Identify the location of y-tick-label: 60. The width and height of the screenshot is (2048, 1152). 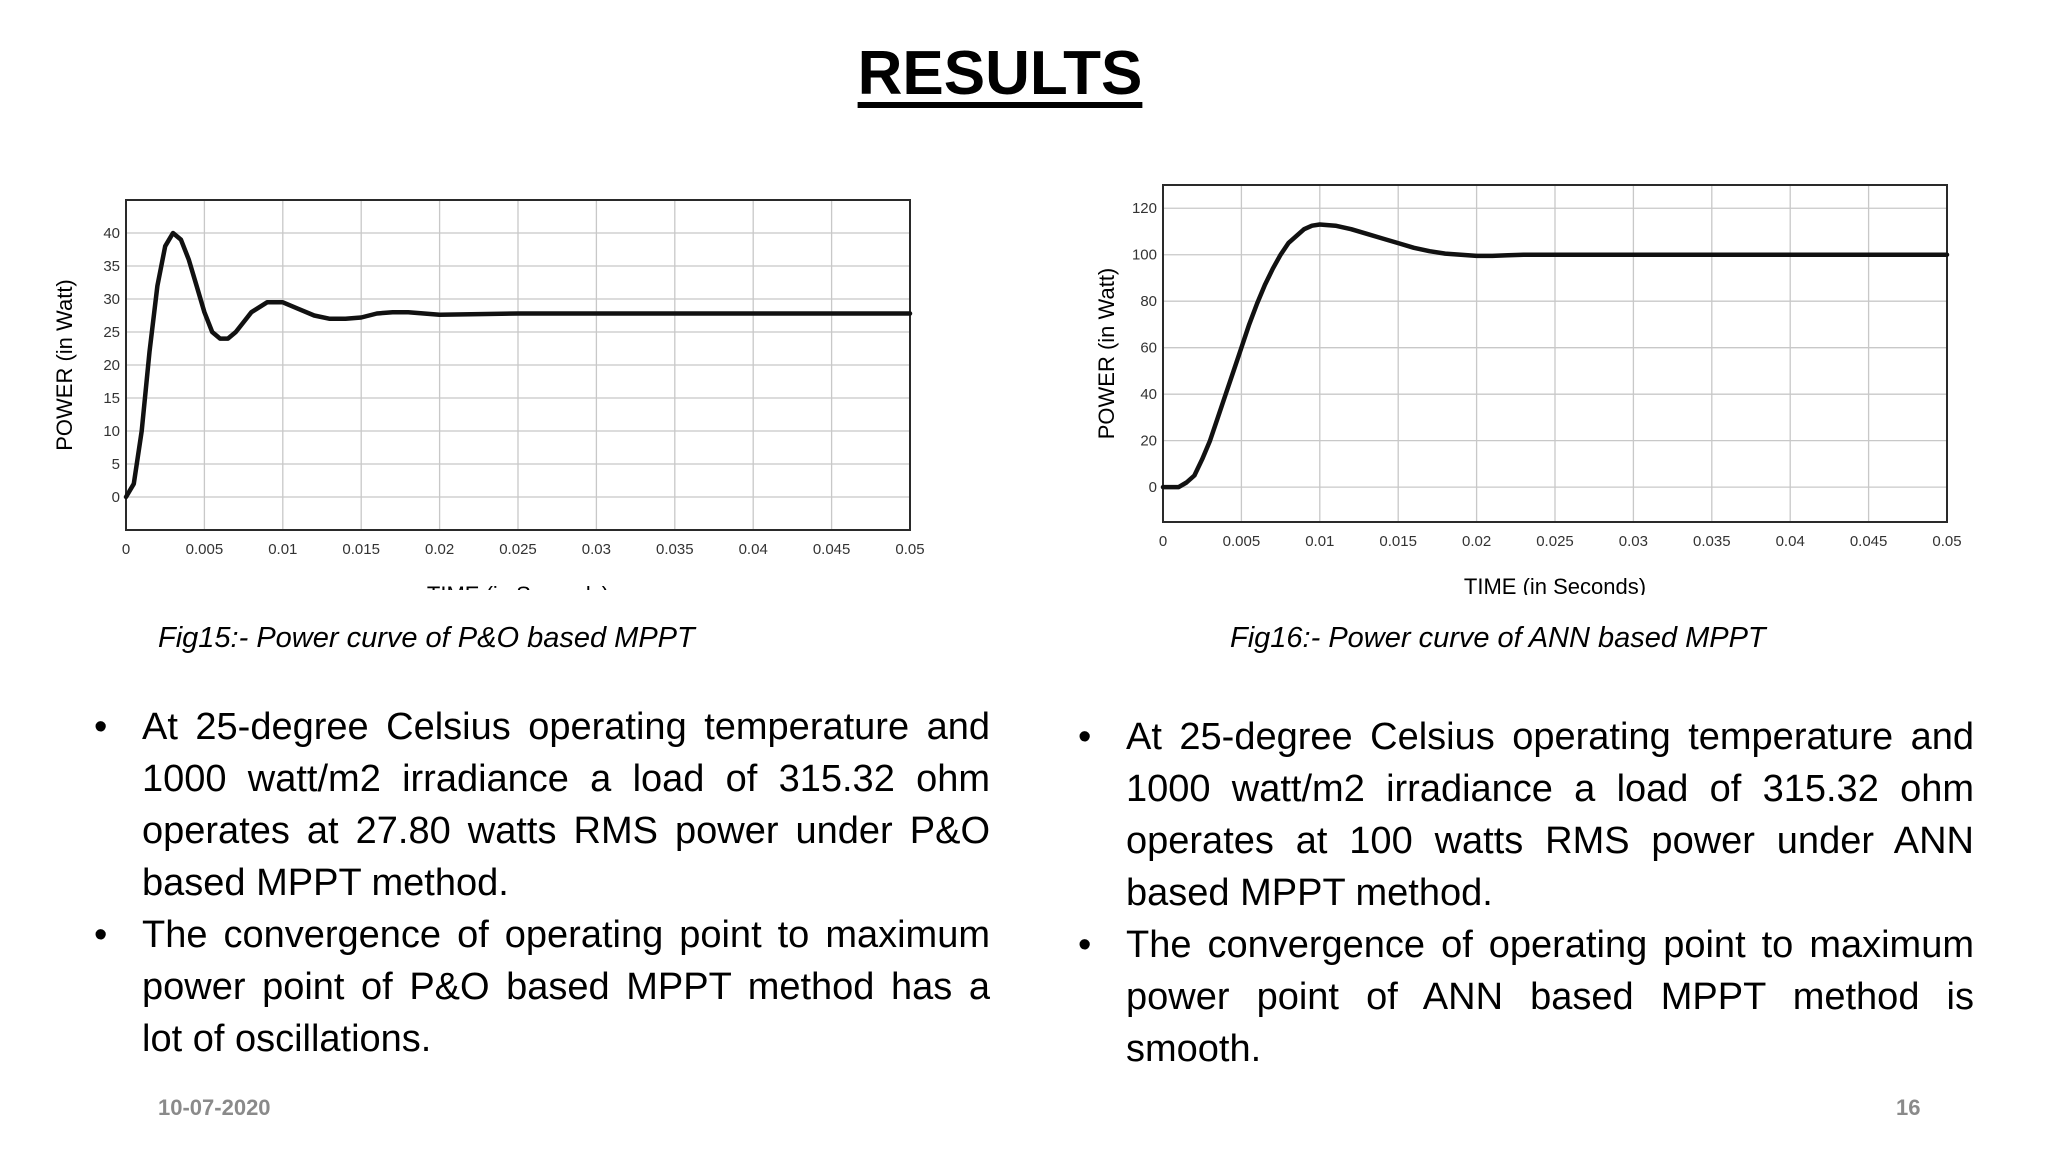
(1148, 348).